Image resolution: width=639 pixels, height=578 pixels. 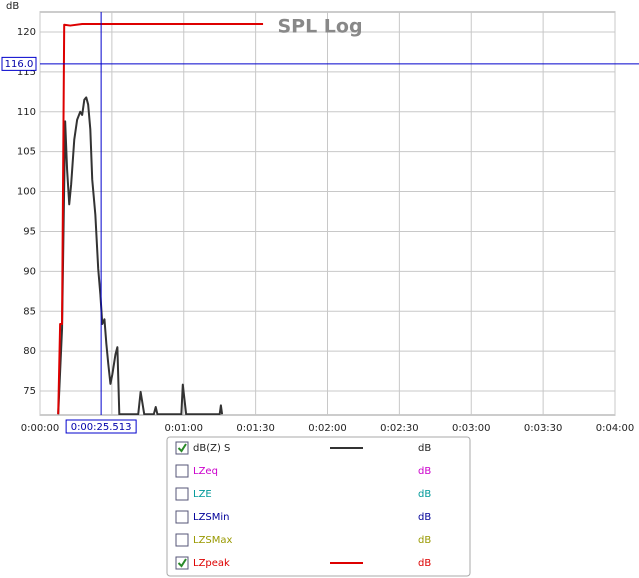 I want to click on x-tick-label: 0:02:30, so click(x=399, y=428).